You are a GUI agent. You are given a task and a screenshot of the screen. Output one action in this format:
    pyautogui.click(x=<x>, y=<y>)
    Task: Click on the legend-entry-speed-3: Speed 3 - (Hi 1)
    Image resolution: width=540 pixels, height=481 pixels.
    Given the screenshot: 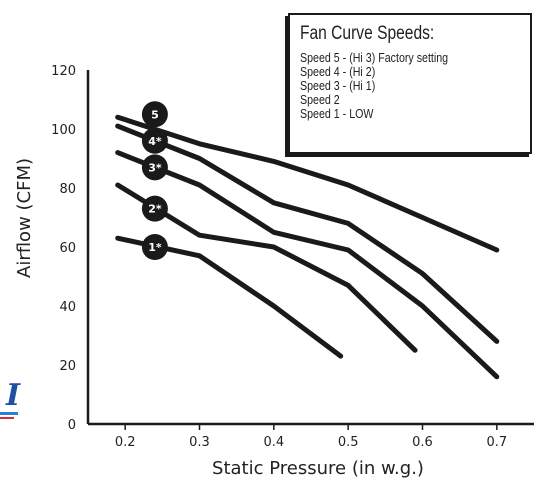 What is the action you would take?
    pyautogui.click(x=338, y=85)
    